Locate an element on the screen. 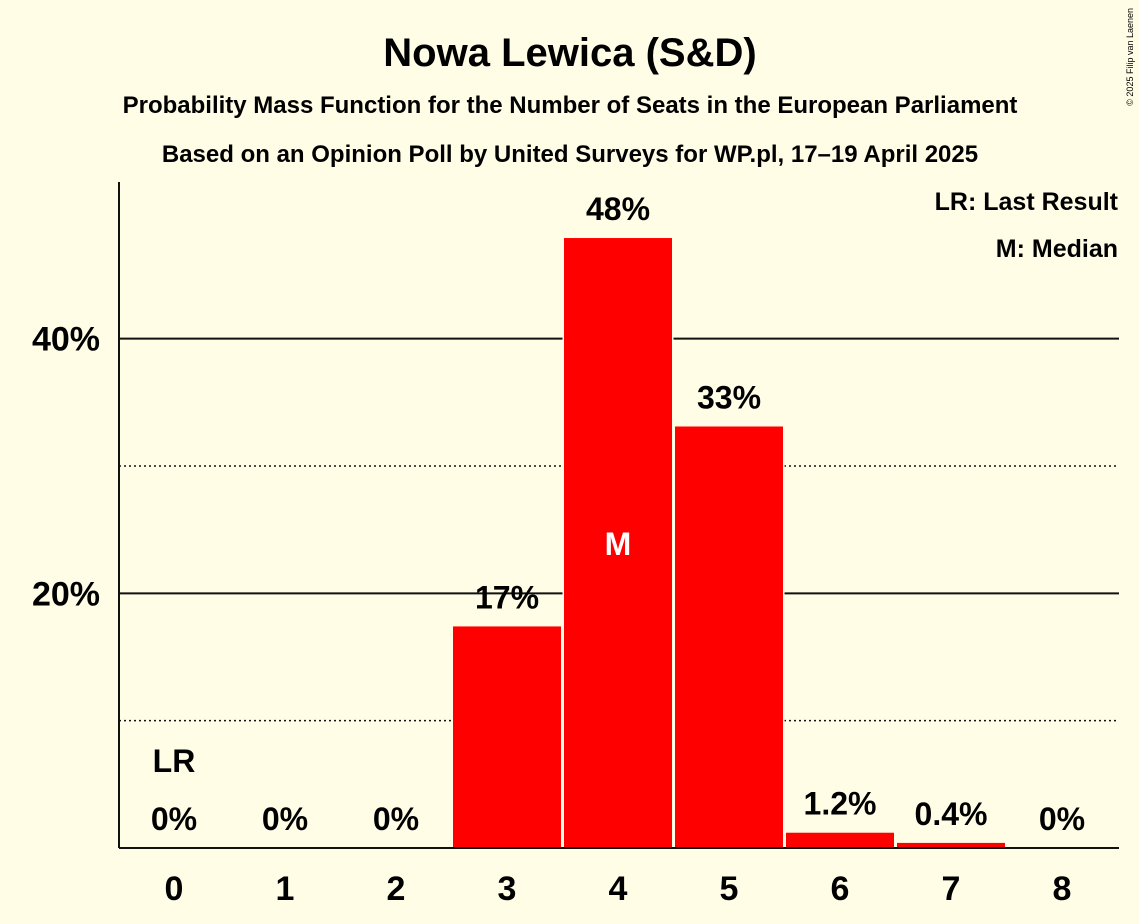 This screenshot has height=924, width=1139. x-tick-label: 3 is located at coordinates (507, 889).